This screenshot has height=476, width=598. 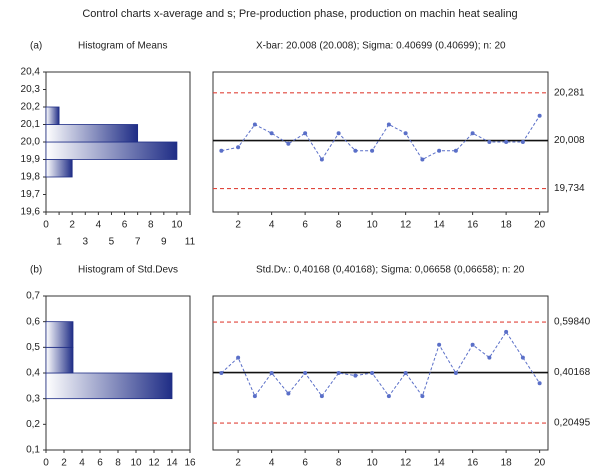 What do you see at coordinates (31, 142) in the screenshot?
I see `y-tick-label: 20,0` at bounding box center [31, 142].